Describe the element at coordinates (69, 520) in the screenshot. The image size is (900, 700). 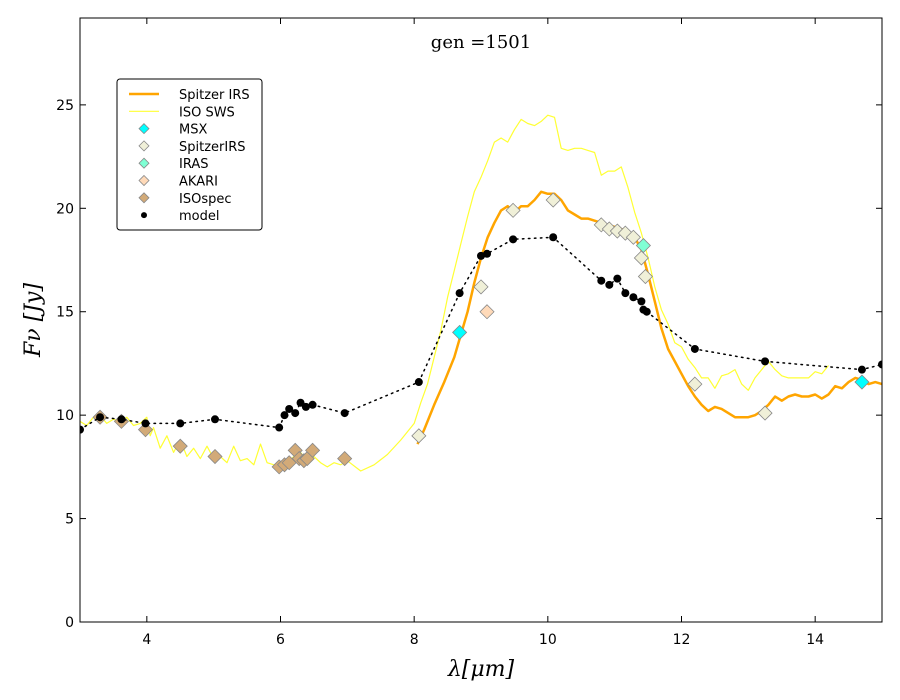
I see `y-tick-label: 5` at that location.